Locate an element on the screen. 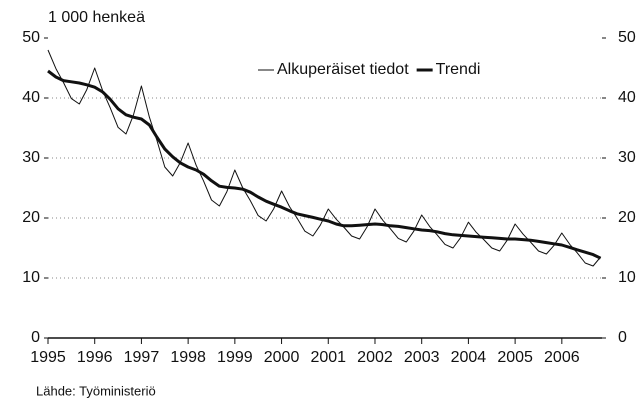 Image resolution: width=638 pixels, height=402 pixels. y2-tick-label: 0 is located at coordinates (622, 337).